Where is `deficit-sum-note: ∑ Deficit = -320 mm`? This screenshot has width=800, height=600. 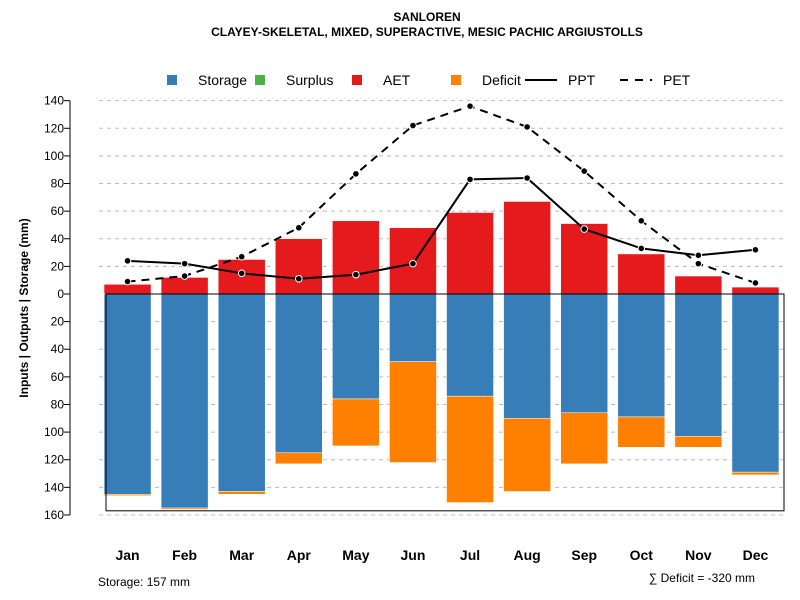
deficit-sum-note: ∑ Deficit = -320 mm is located at coordinates (702, 578).